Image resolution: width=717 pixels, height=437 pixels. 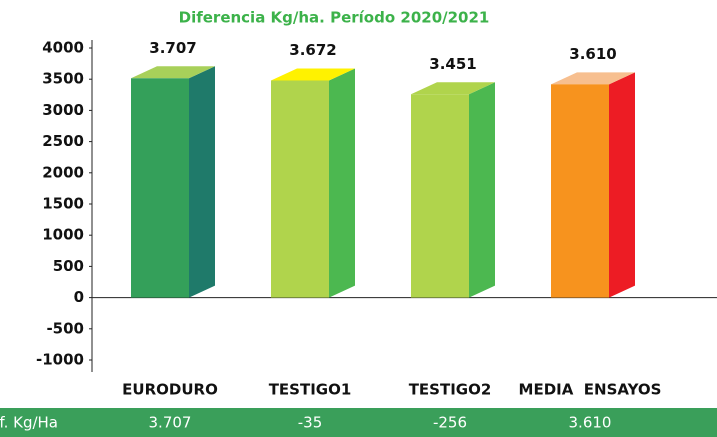 What do you see at coordinates (63, 48) in the screenshot?
I see `y-tick-label: 4000` at bounding box center [63, 48].